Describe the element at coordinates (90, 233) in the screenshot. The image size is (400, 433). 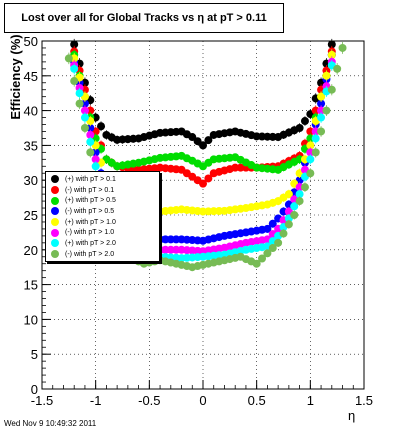
I see `legend-label: (-) with pT > 1.0` at that location.